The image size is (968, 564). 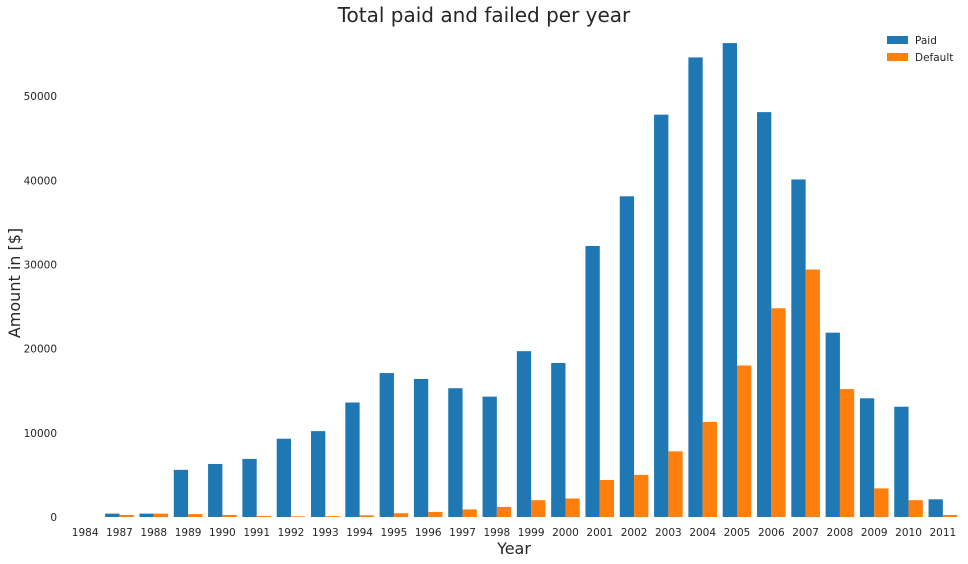 I want to click on y-axis-label: Amount in [$], so click(x=14, y=283).